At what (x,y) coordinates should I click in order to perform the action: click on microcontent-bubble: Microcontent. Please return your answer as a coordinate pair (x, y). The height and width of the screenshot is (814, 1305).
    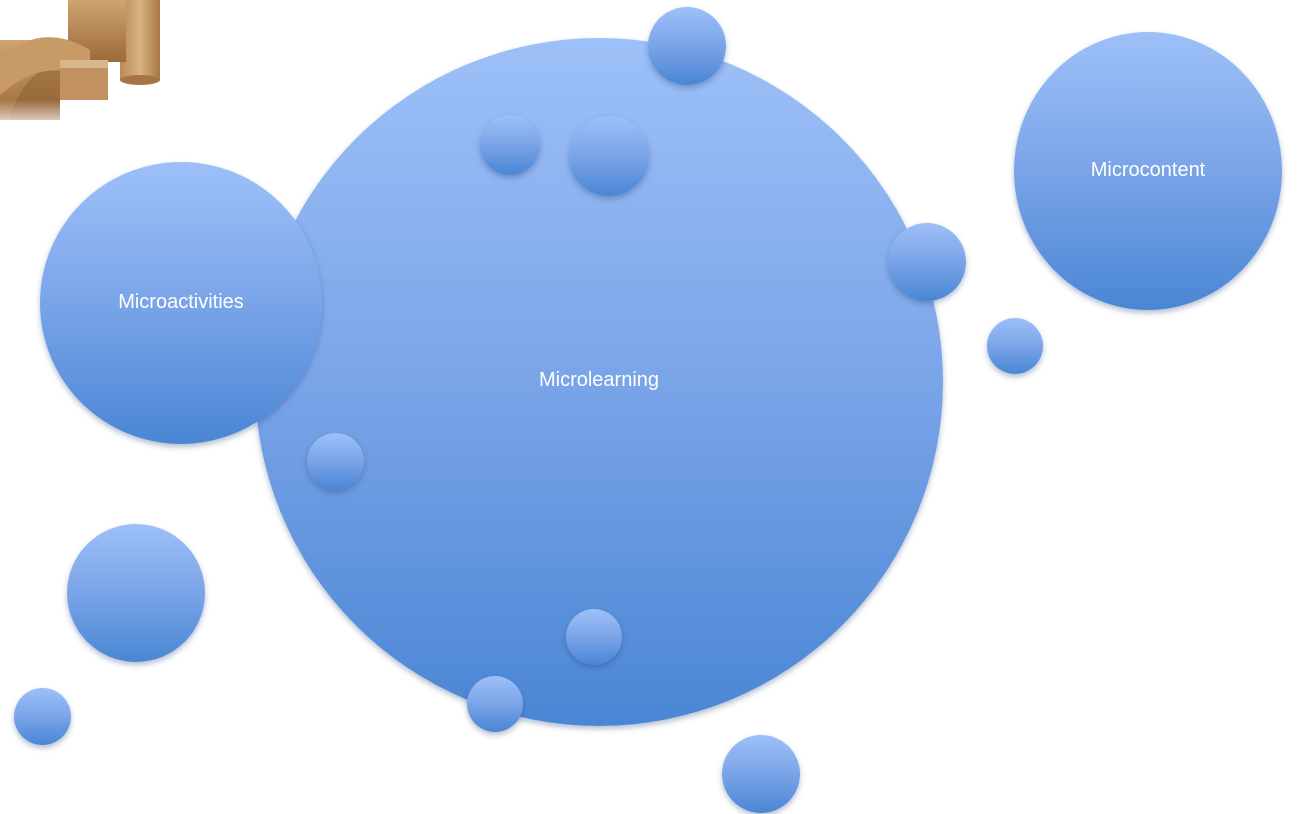
    Looking at the image, I should click on (1148, 171).